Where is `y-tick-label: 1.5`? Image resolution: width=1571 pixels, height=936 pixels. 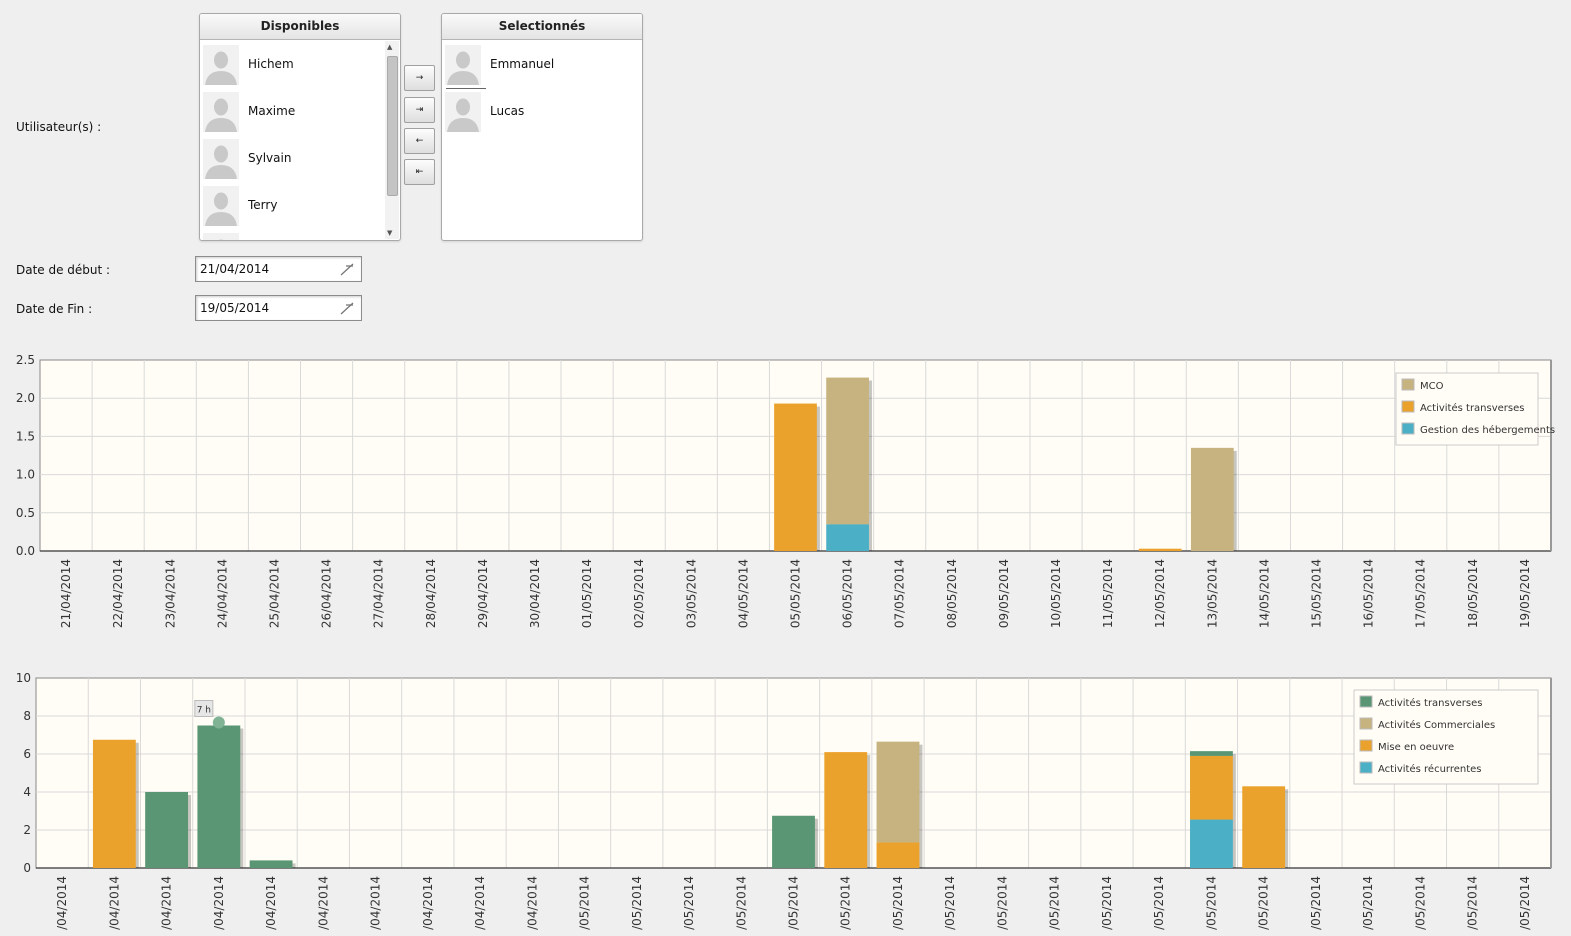 y-tick-label: 1.5 is located at coordinates (25, 436).